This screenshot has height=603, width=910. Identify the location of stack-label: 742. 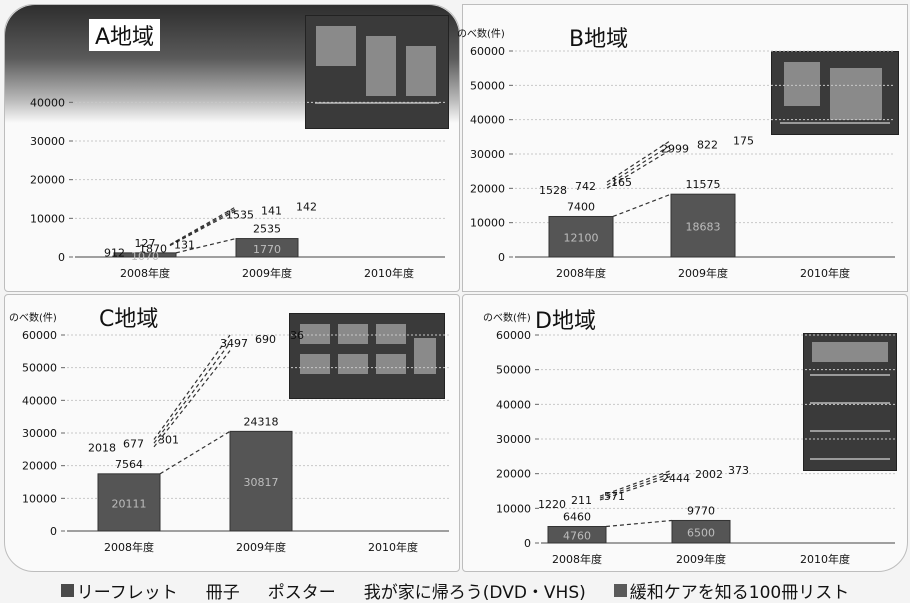
(585, 186).